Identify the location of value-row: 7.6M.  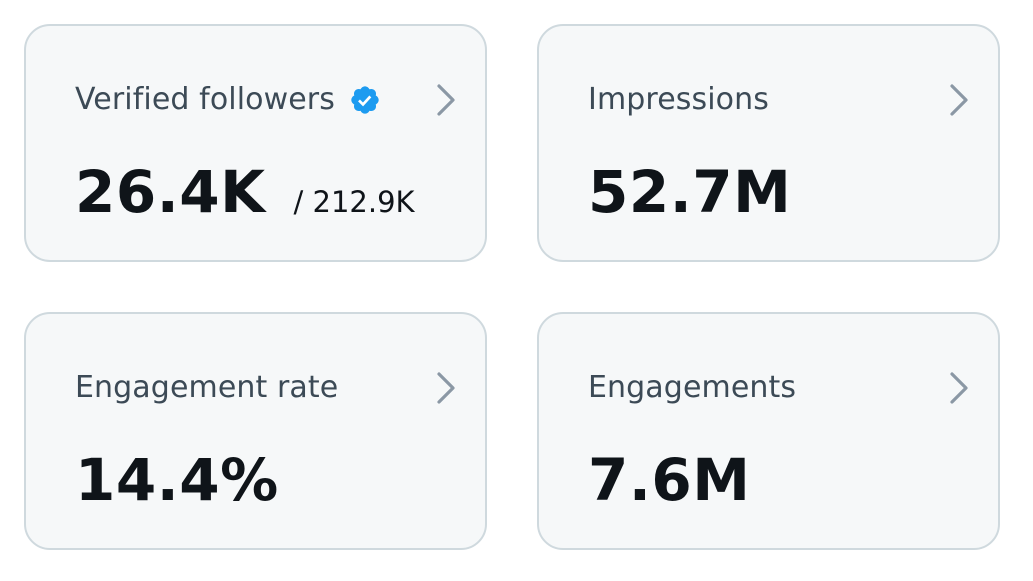
(669, 480).